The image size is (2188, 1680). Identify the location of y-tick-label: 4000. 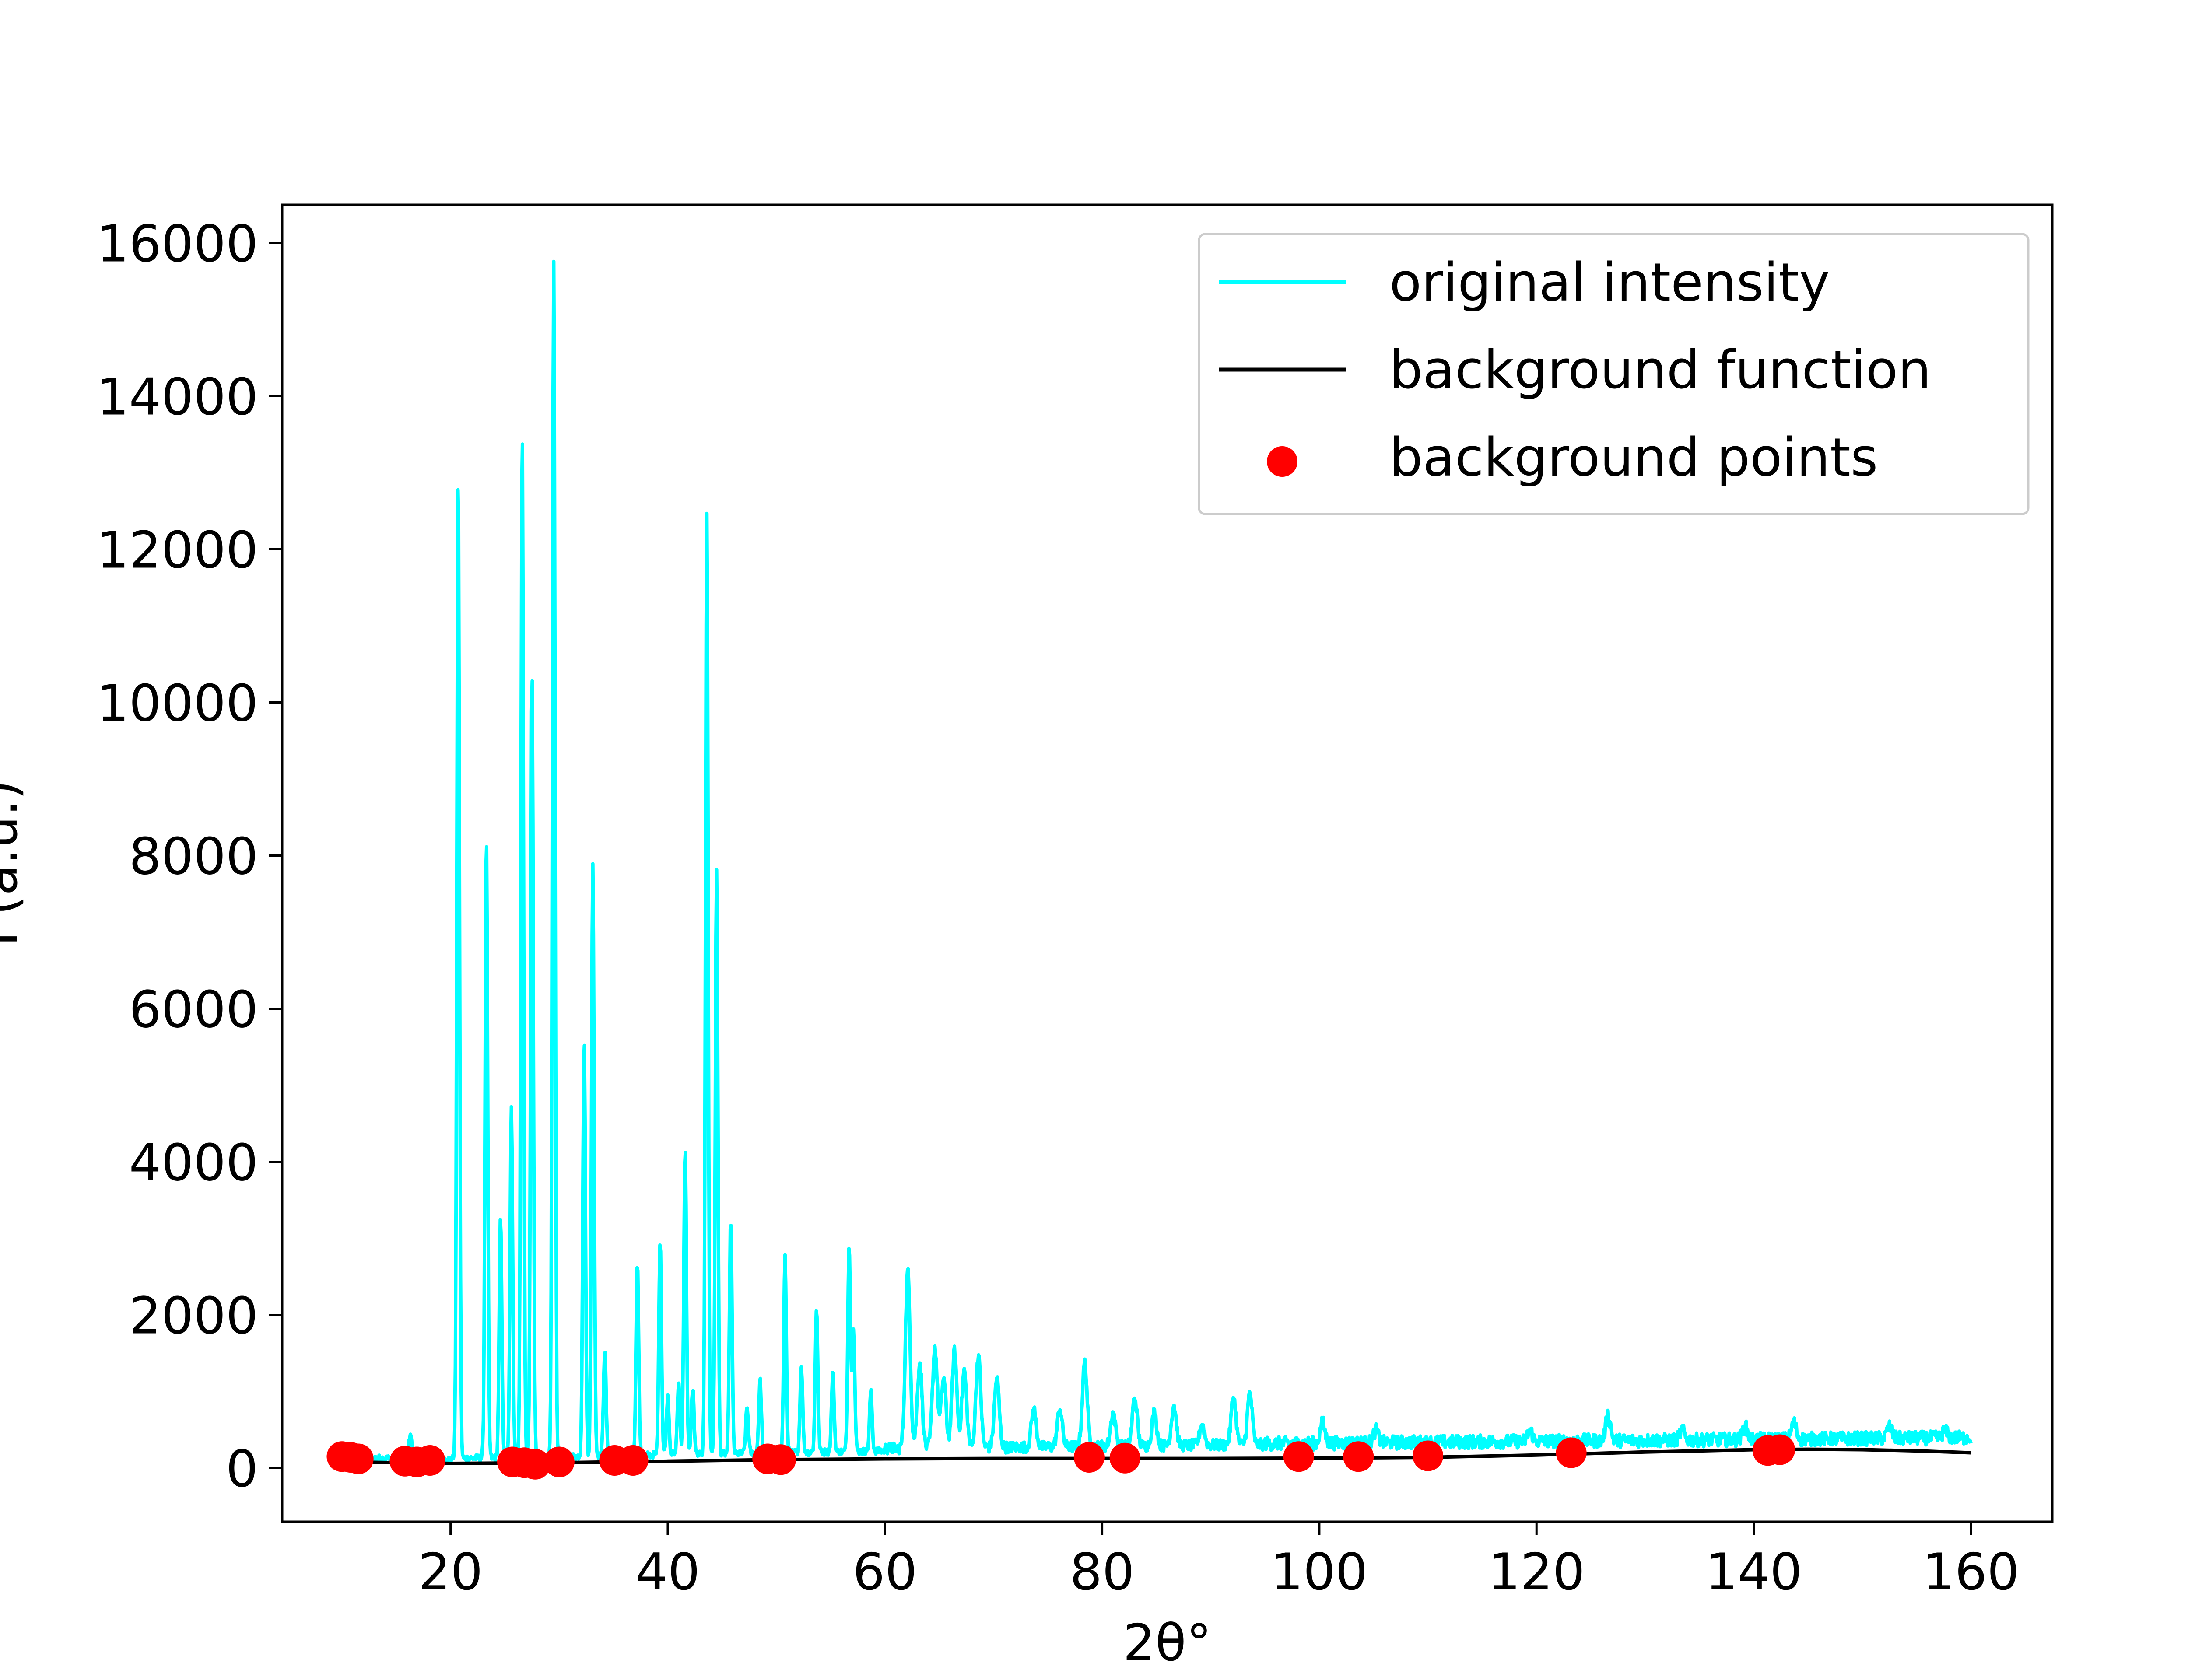
(193, 1163).